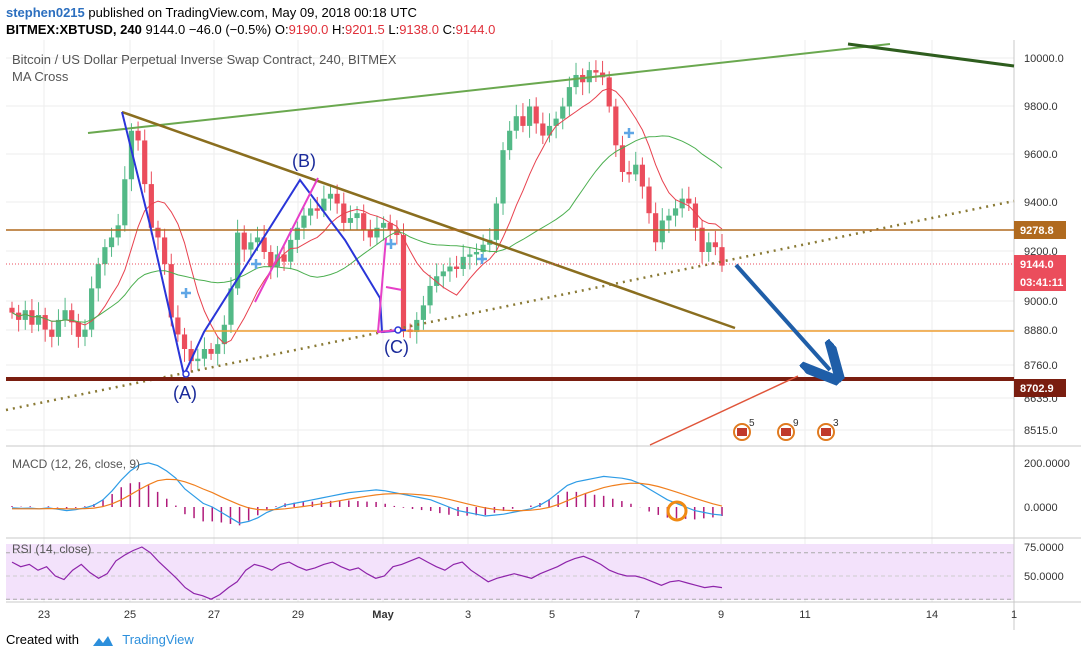 Image resolution: width=1081 pixels, height=659 pixels. Describe the element at coordinates (1041, 155) in the screenshot. I see `price-tick-label: 9600.0` at that location.